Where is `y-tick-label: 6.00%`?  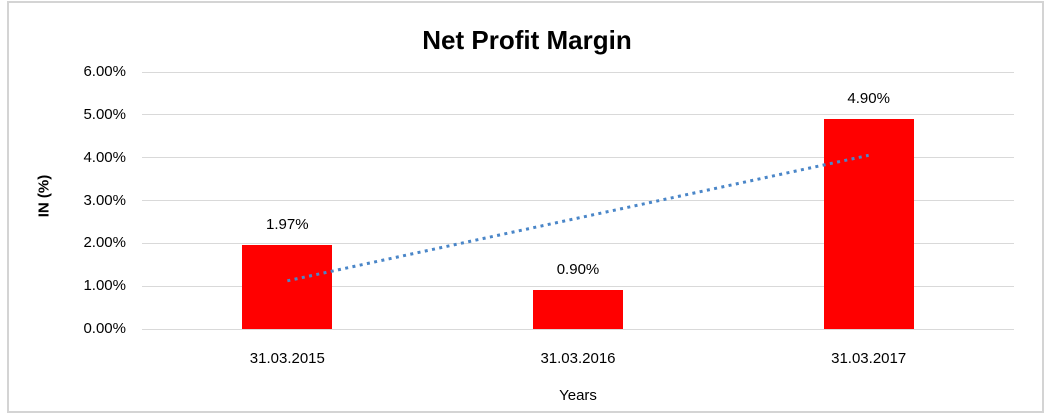
y-tick-label: 6.00% is located at coordinates (104, 71).